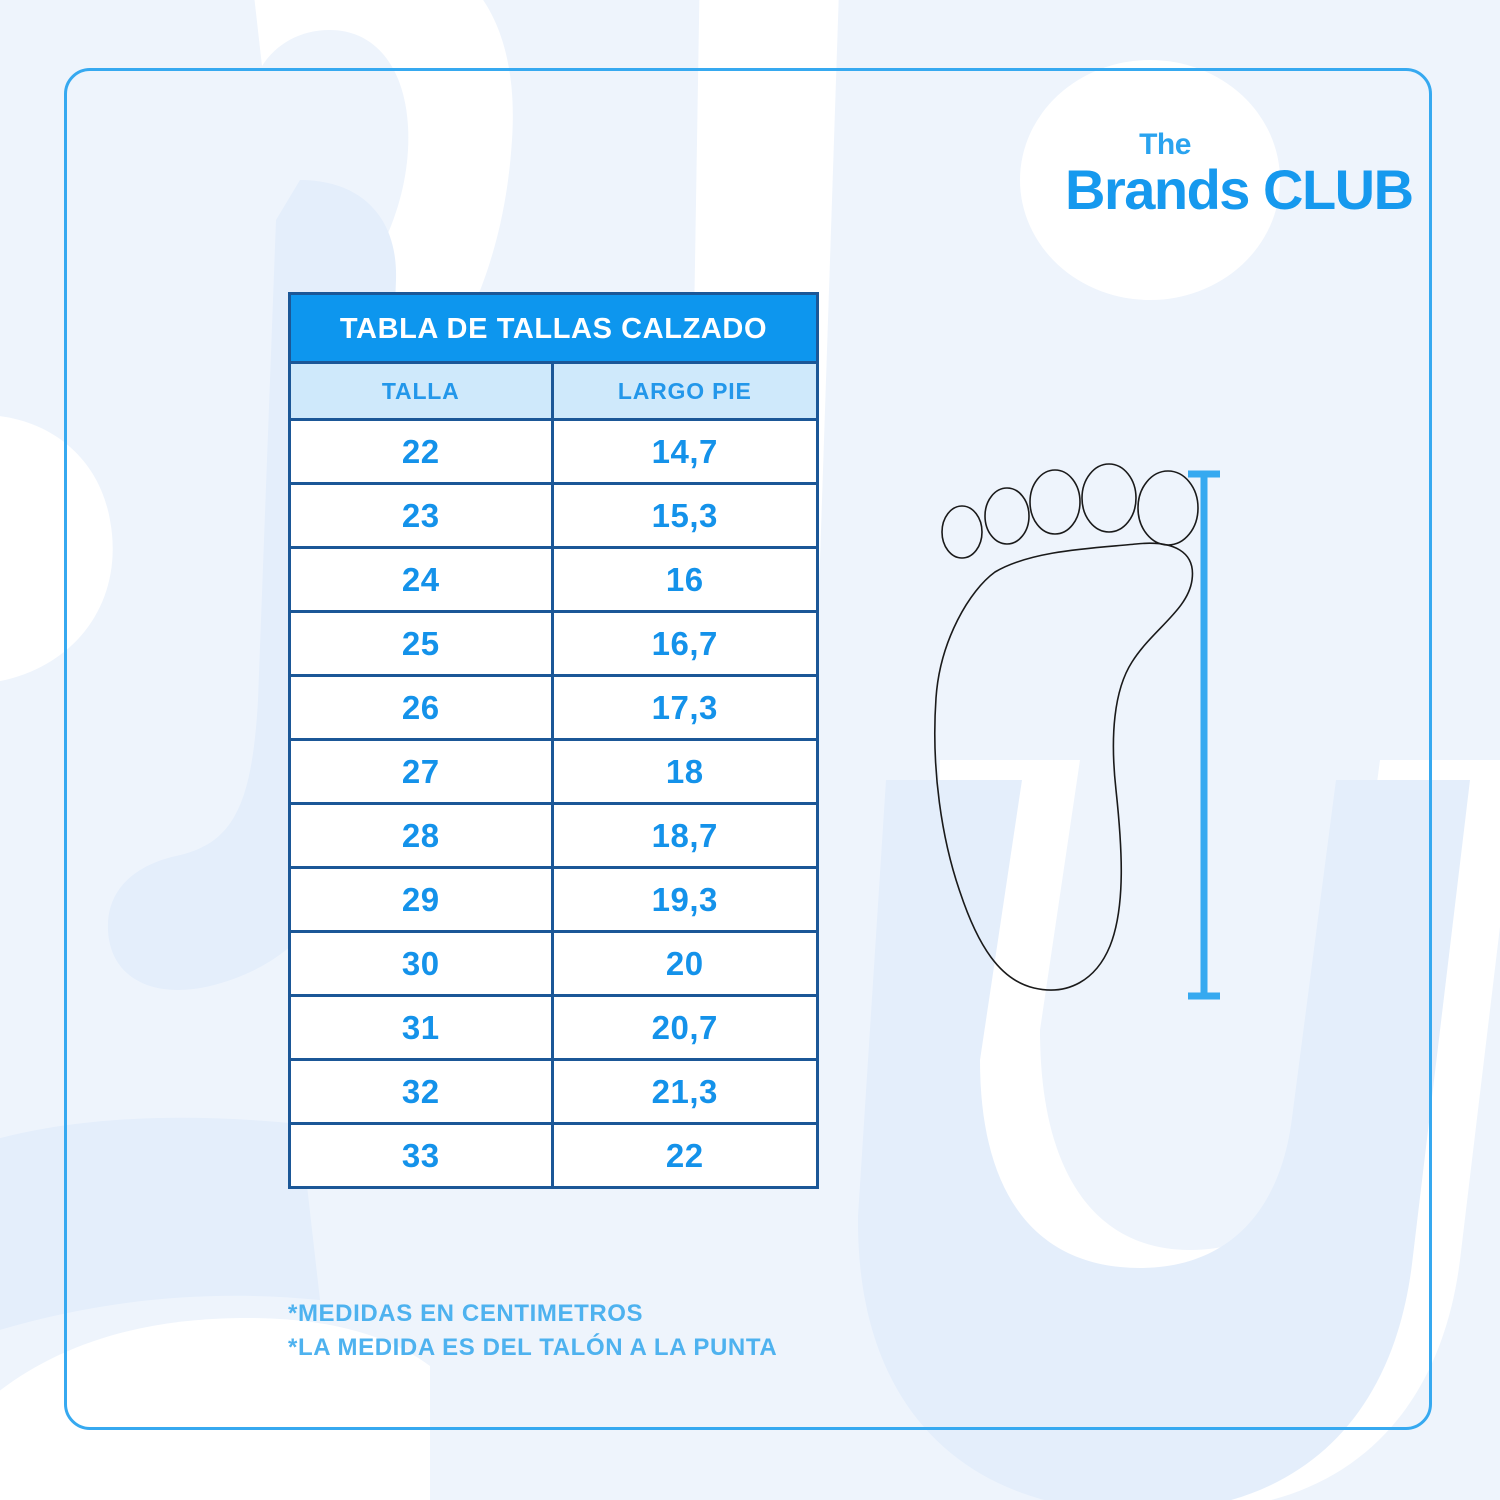 The height and width of the screenshot is (1500, 1500). What do you see at coordinates (422, 771) in the screenshot?
I see `cell-talla: 27` at bounding box center [422, 771].